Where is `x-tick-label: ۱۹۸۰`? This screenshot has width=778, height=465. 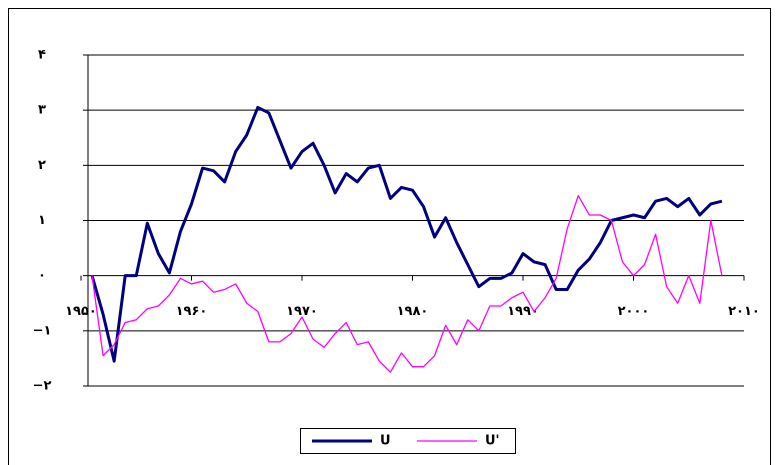 x-tick-label: ۱۹۸۰ is located at coordinates (413, 311).